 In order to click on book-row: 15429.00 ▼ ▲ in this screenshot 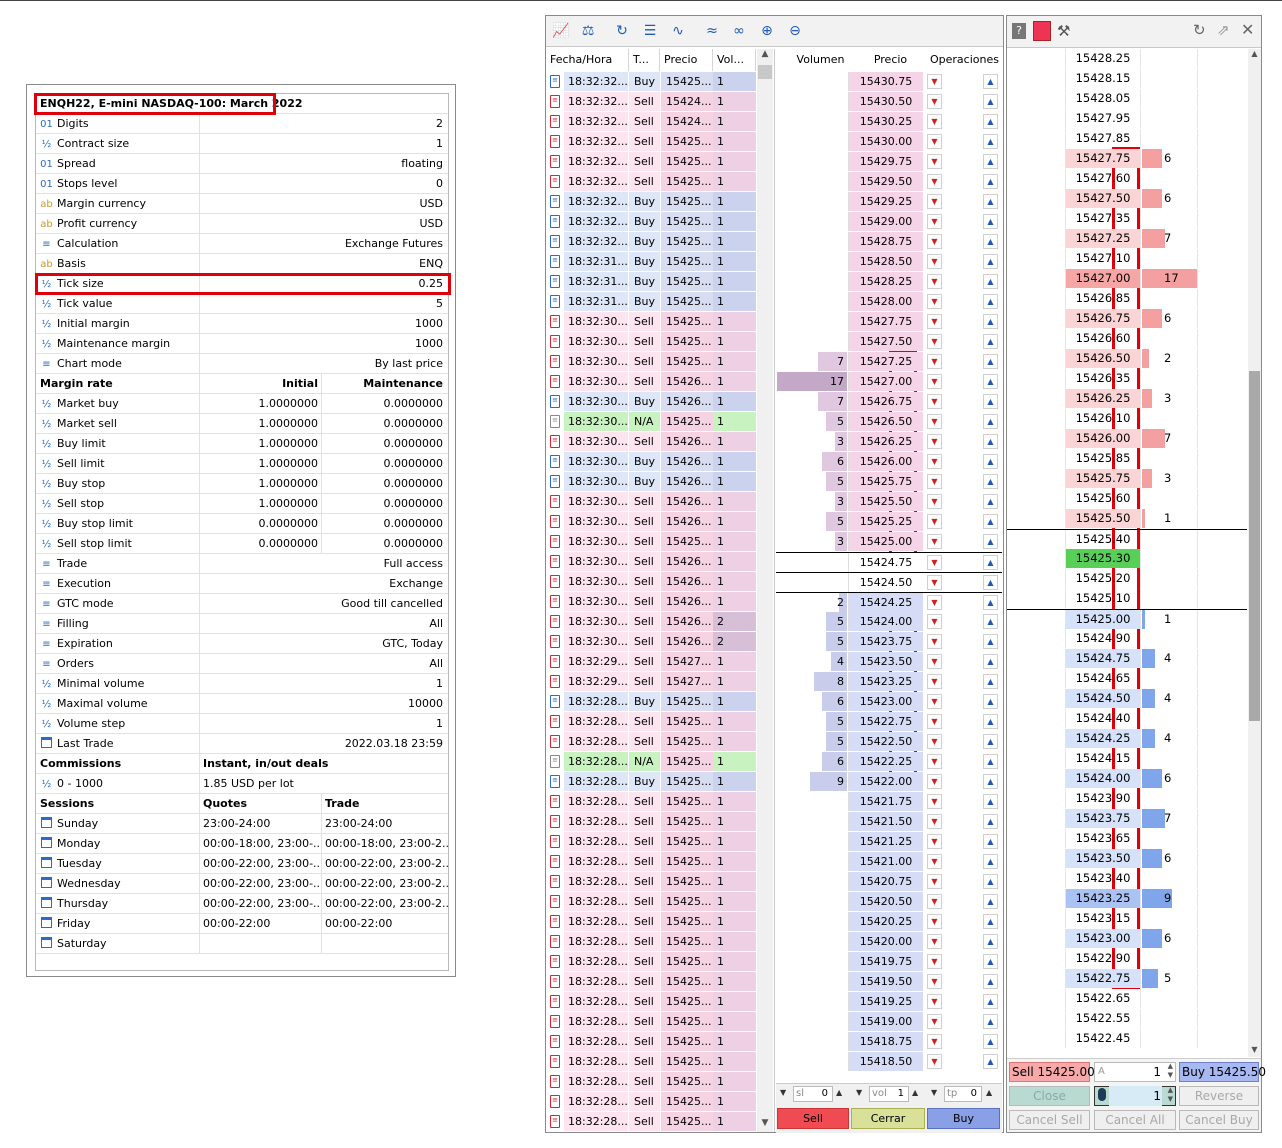, I will do `click(889, 222)`.